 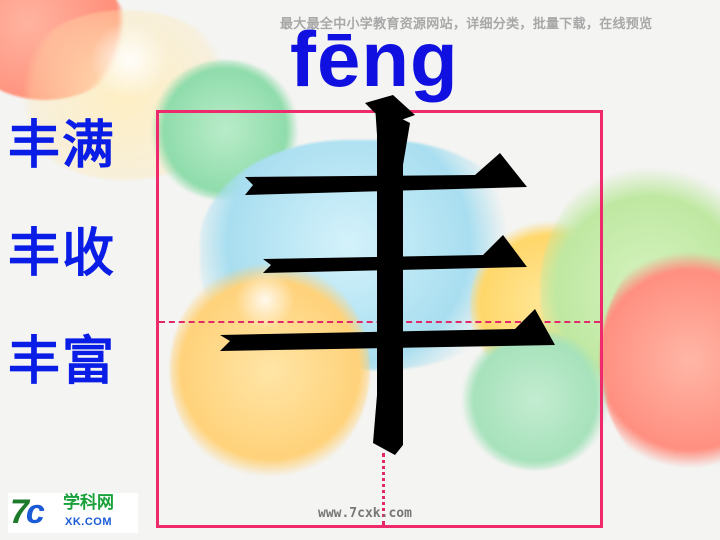 What do you see at coordinates (88, 503) in the screenshot?
I see `logo-name: 学科网` at bounding box center [88, 503].